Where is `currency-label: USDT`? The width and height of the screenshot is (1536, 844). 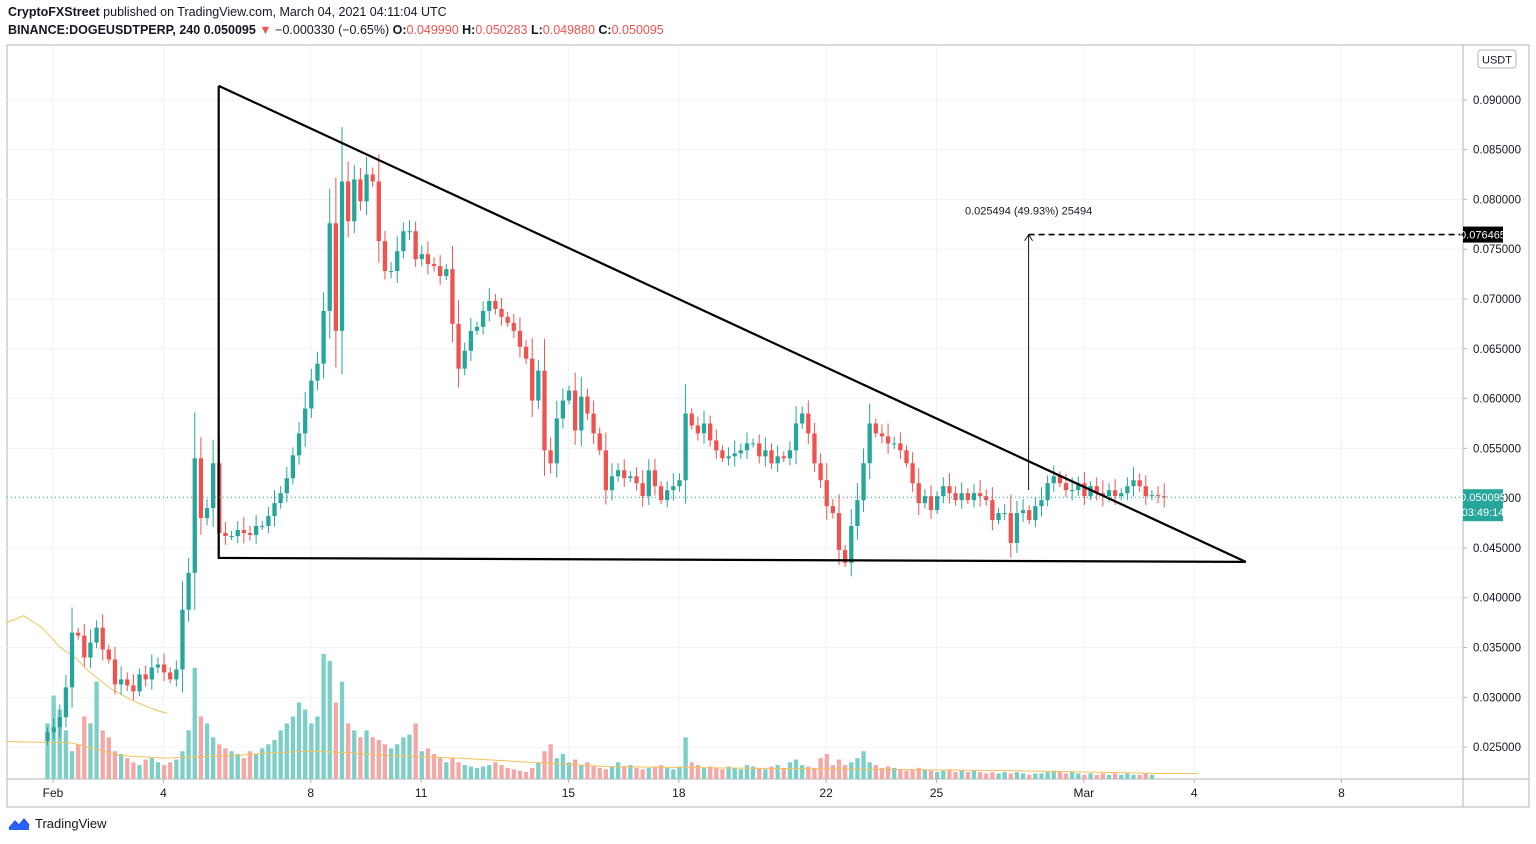
currency-label: USDT is located at coordinates (1497, 59).